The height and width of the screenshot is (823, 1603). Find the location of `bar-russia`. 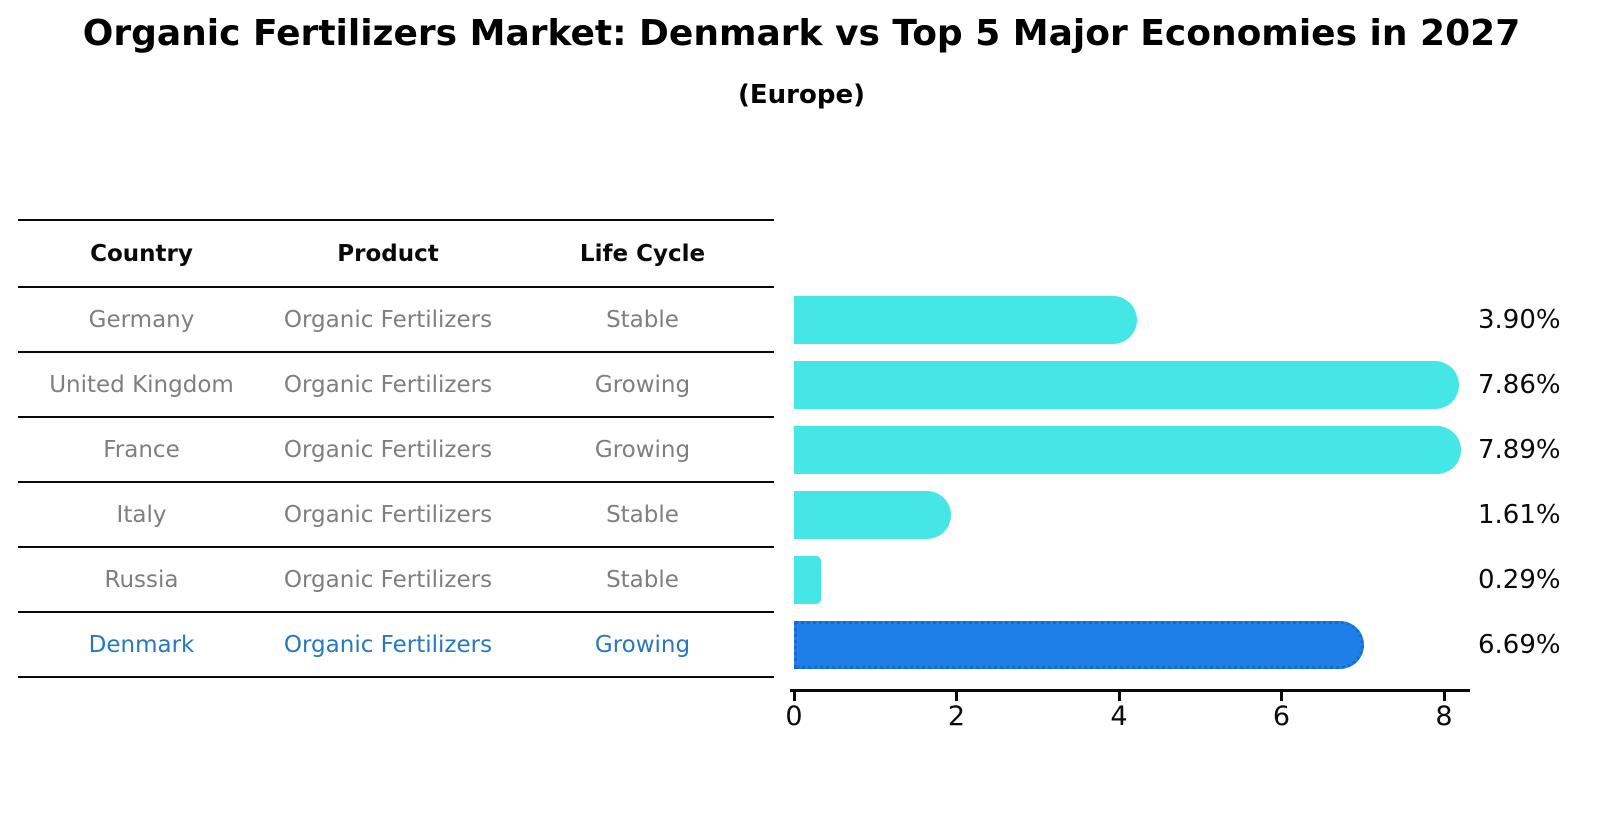

bar-russia is located at coordinates (807, 580).